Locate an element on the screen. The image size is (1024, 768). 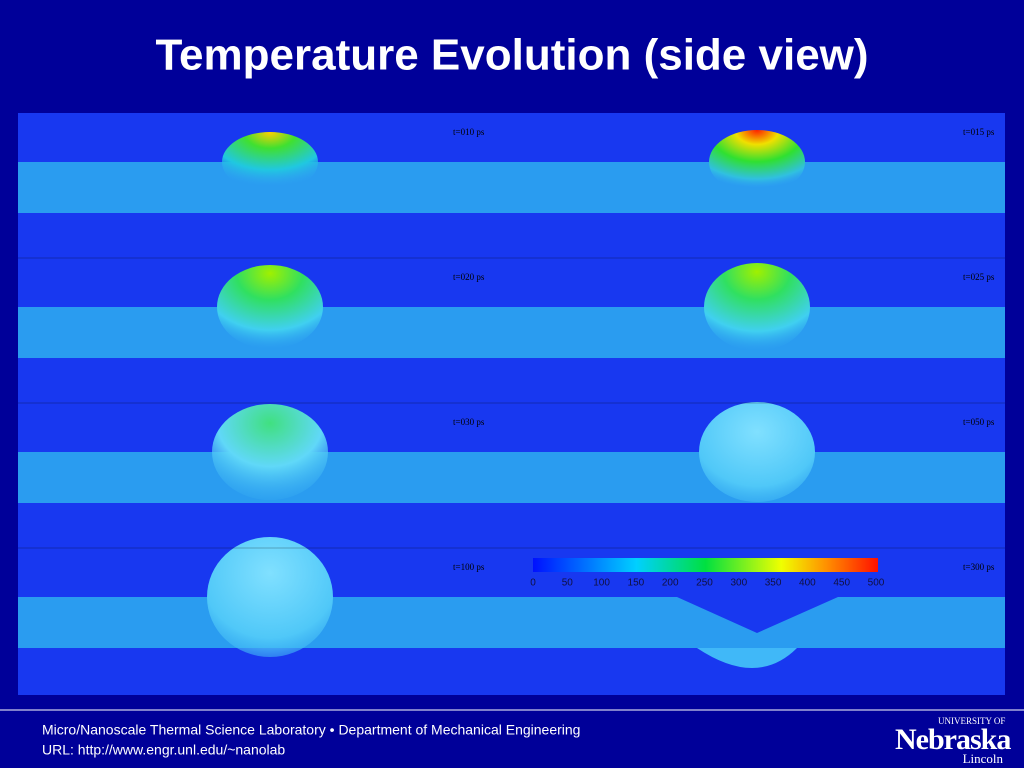
colorbar-ticks: 0 50 100 150 200 250 300 350 400 450 500 is located at coordinates (707, 583).